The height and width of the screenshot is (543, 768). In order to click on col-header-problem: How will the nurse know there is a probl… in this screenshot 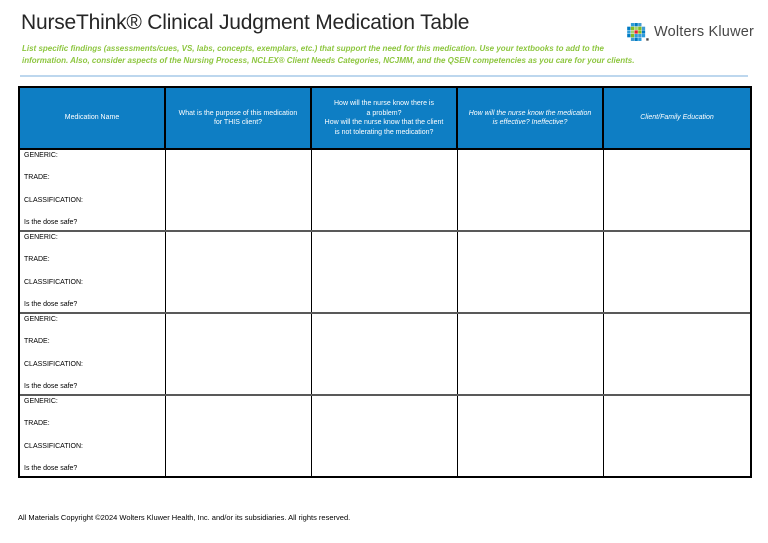, I will do `click(385, 118)`.